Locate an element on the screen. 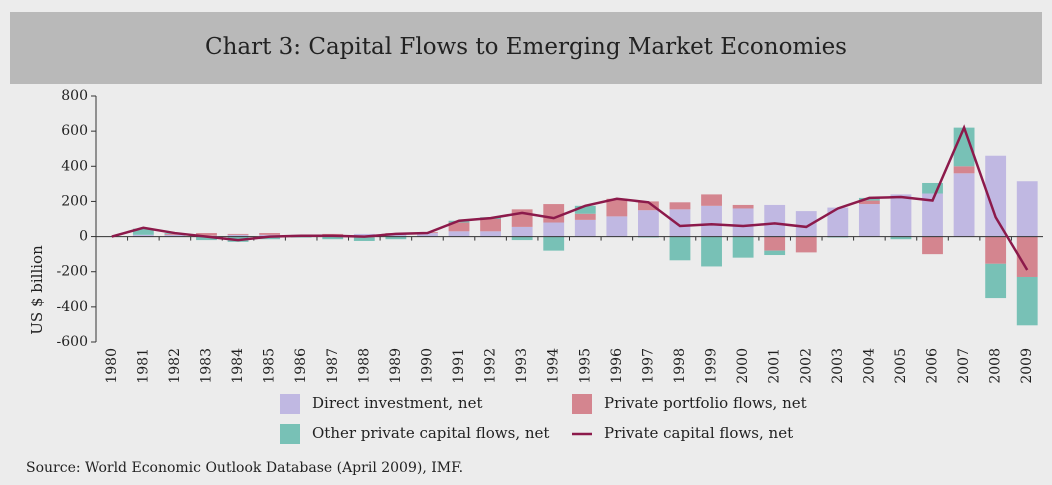  legend-label: Direct investment, net is located at coordinates (397, 403).